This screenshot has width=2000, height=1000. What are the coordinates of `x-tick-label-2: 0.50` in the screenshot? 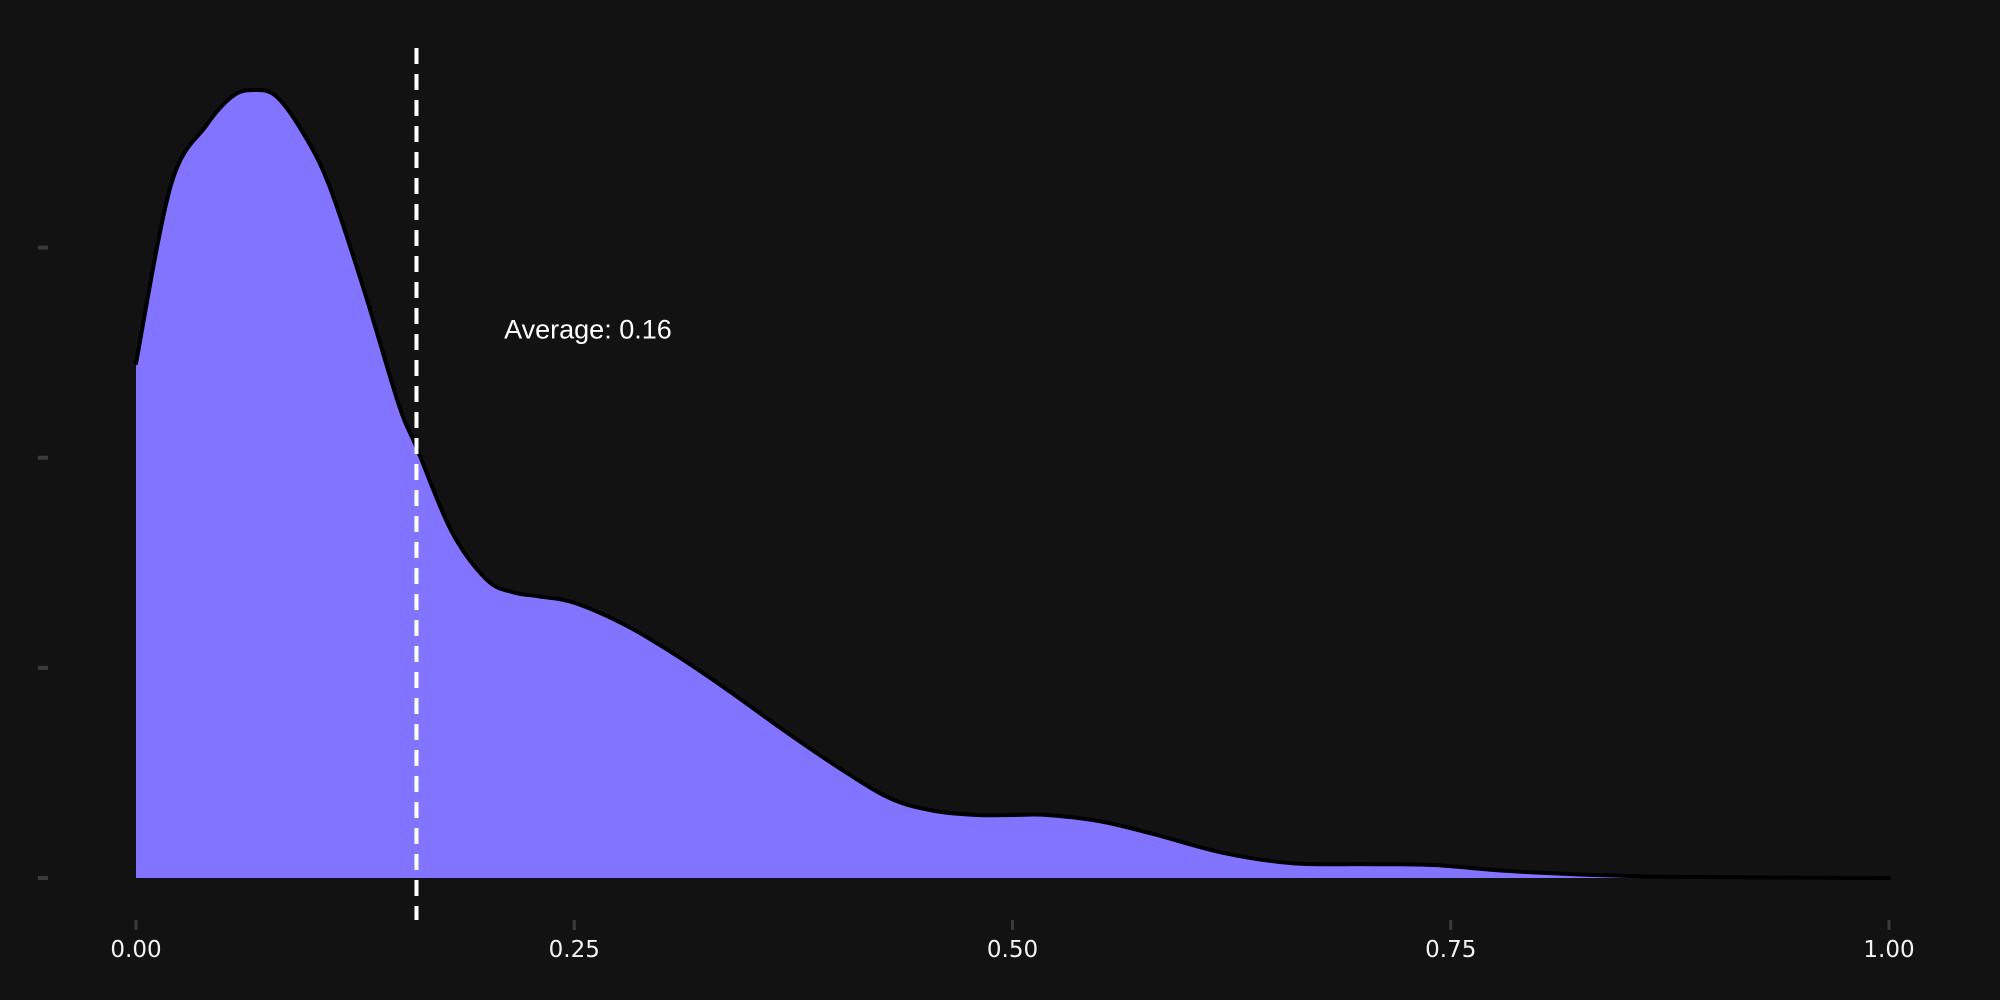 It's located at (1012, 950).